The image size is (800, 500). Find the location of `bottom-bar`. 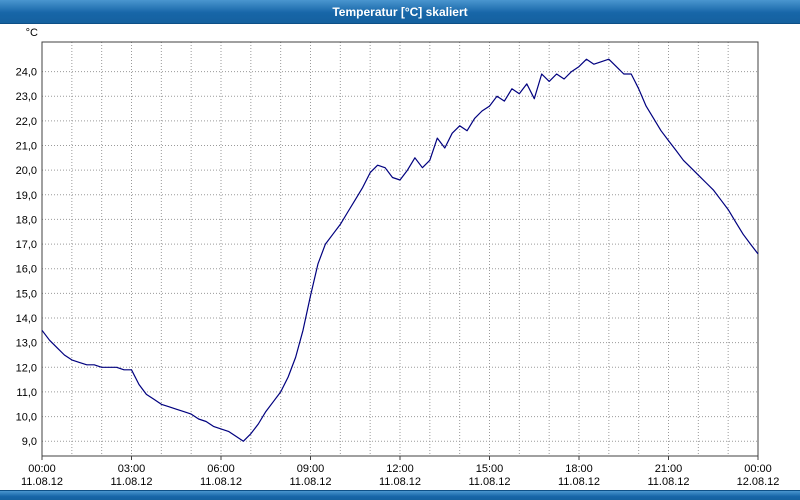

bottom-bar is located at coordinates (400, 495).